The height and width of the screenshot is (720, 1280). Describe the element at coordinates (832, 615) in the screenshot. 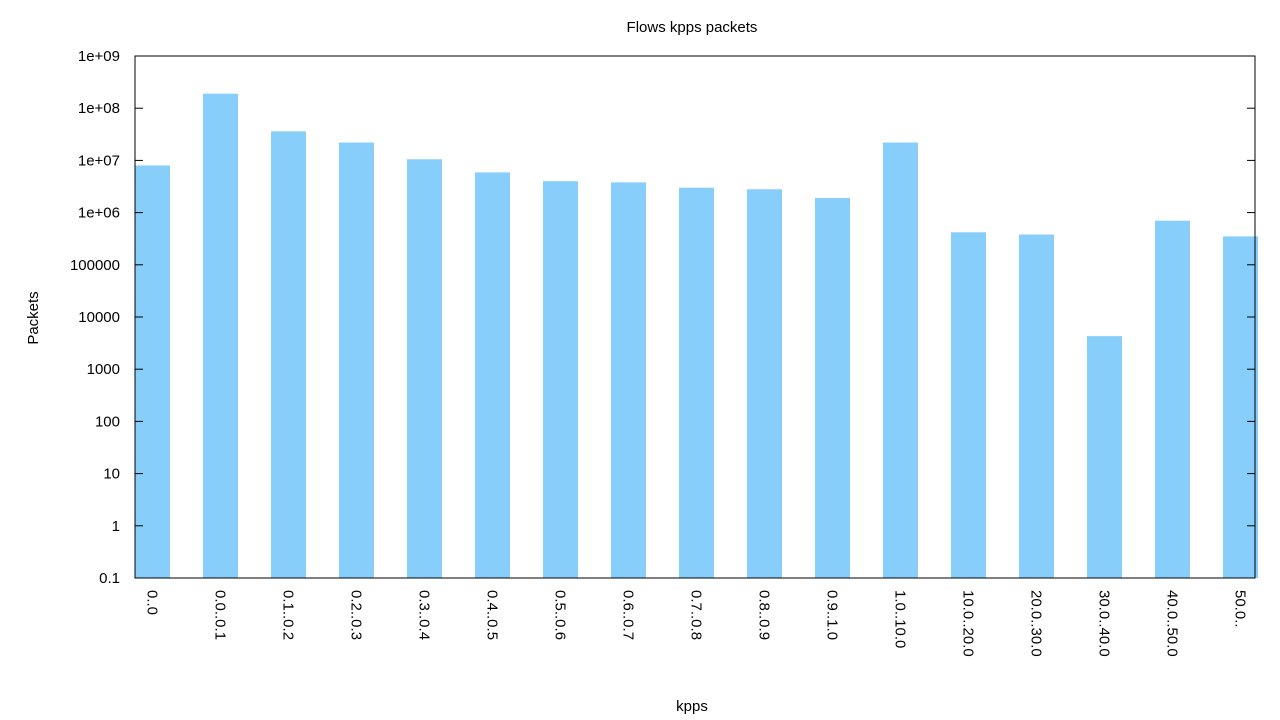

I see `x-tick-label: 0.9..1.0` at that location.